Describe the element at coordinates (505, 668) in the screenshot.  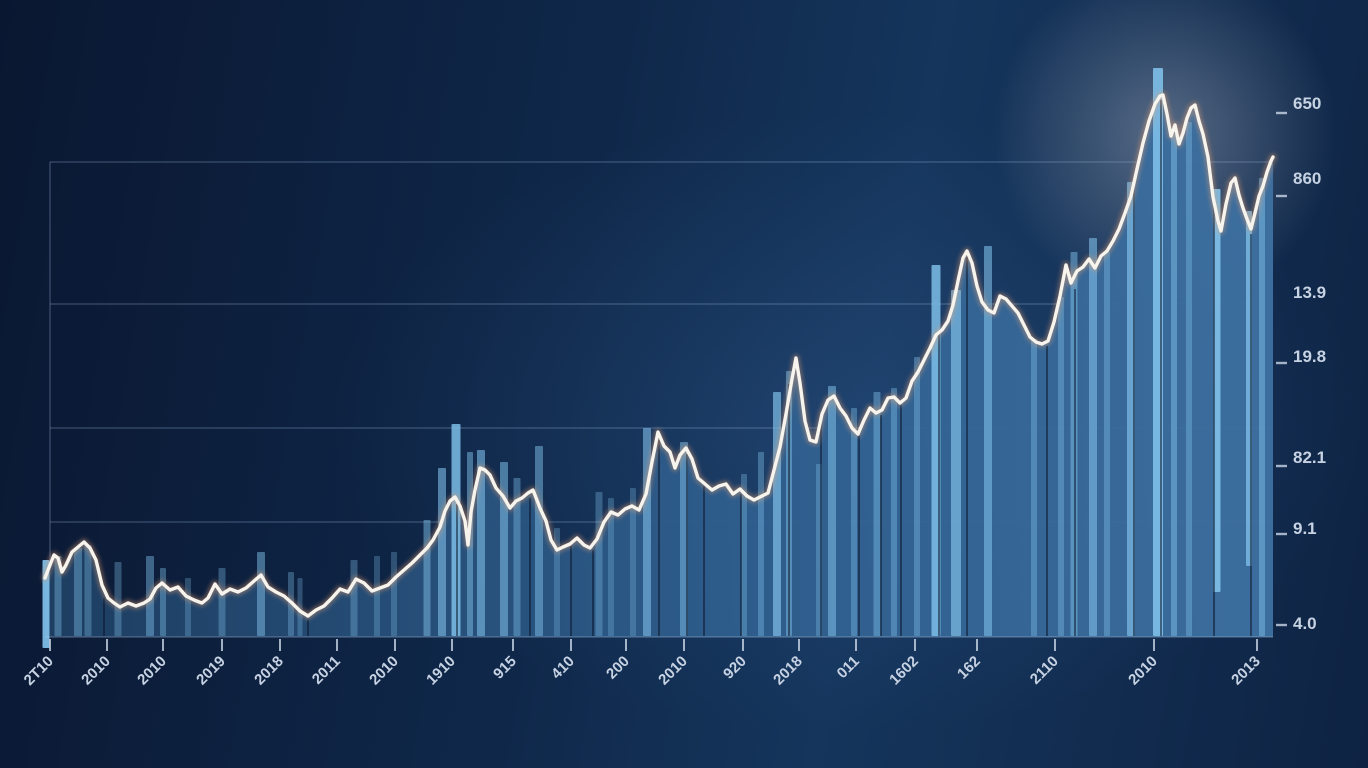
I see `x-tick-label: 915` at that location.